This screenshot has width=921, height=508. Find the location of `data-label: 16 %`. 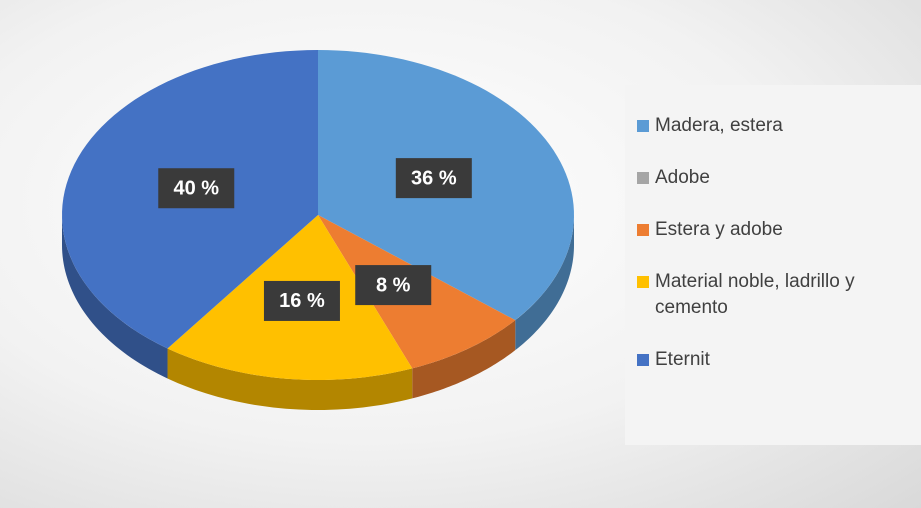

data-label: 16 % is located at coordinates (301, 300).